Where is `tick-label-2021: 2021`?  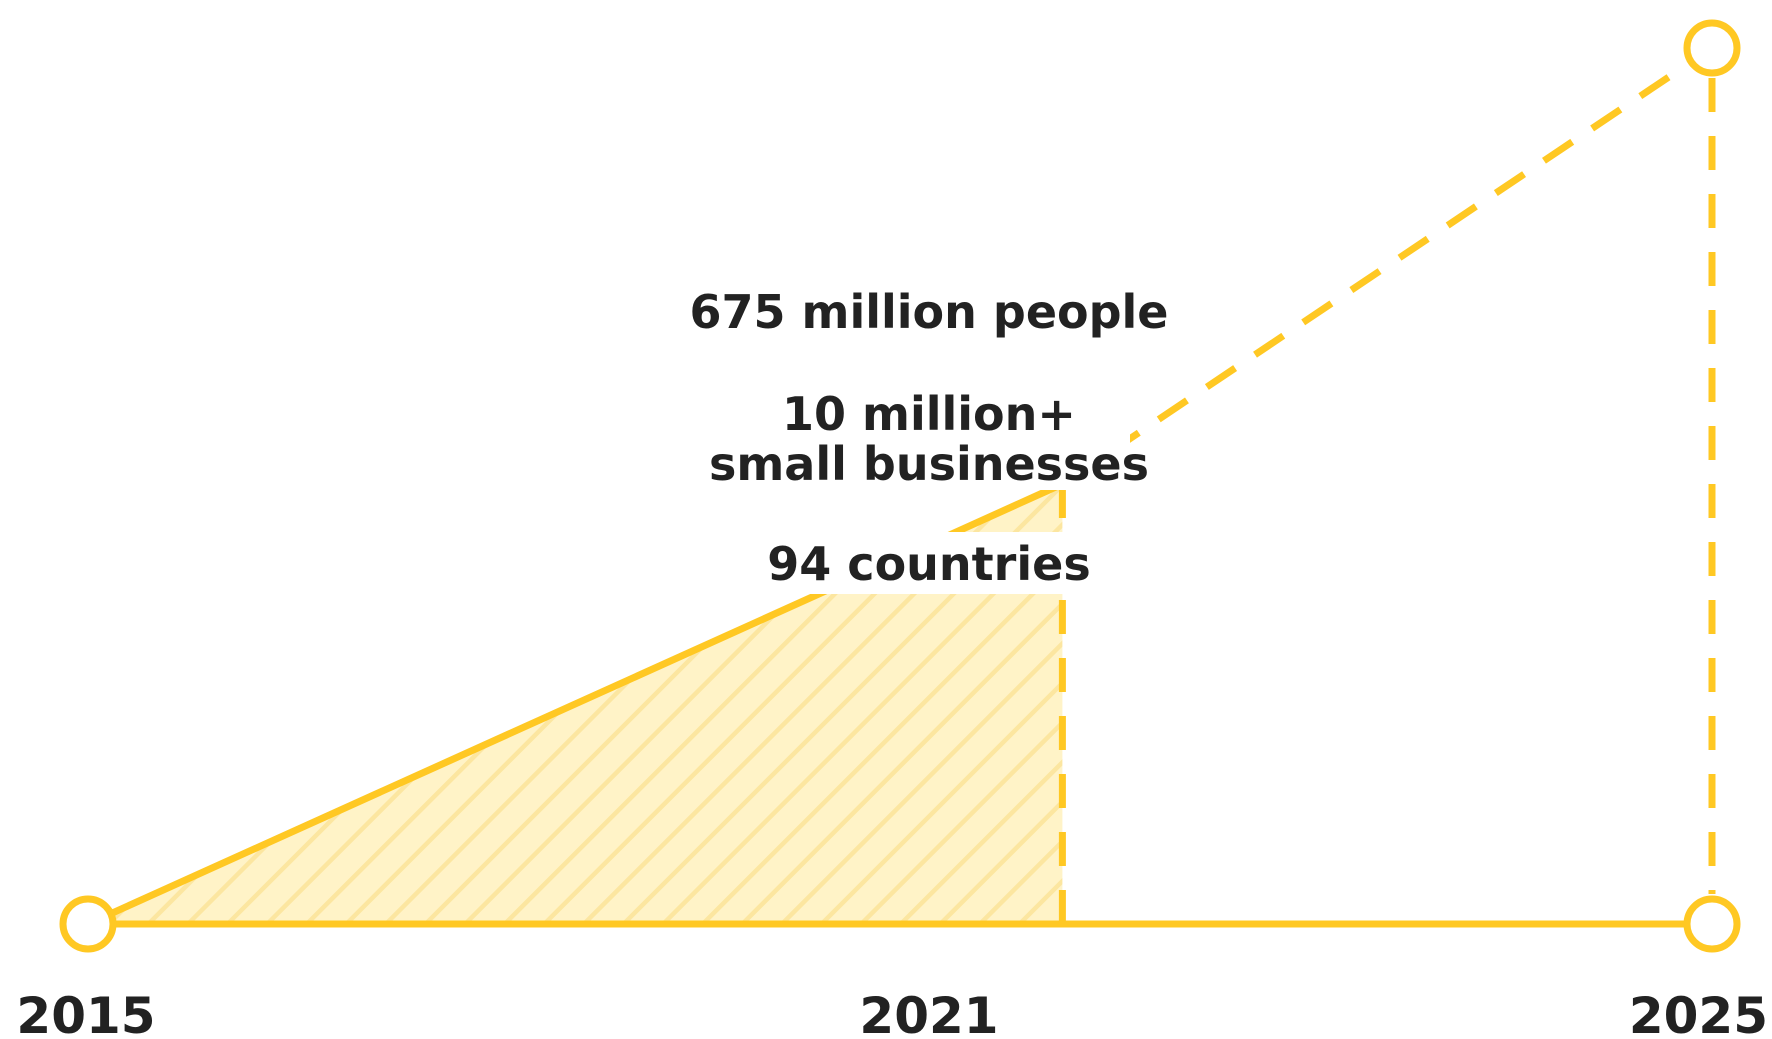
tick-label-2021: 2021 is located at coordinates (928, 1013).